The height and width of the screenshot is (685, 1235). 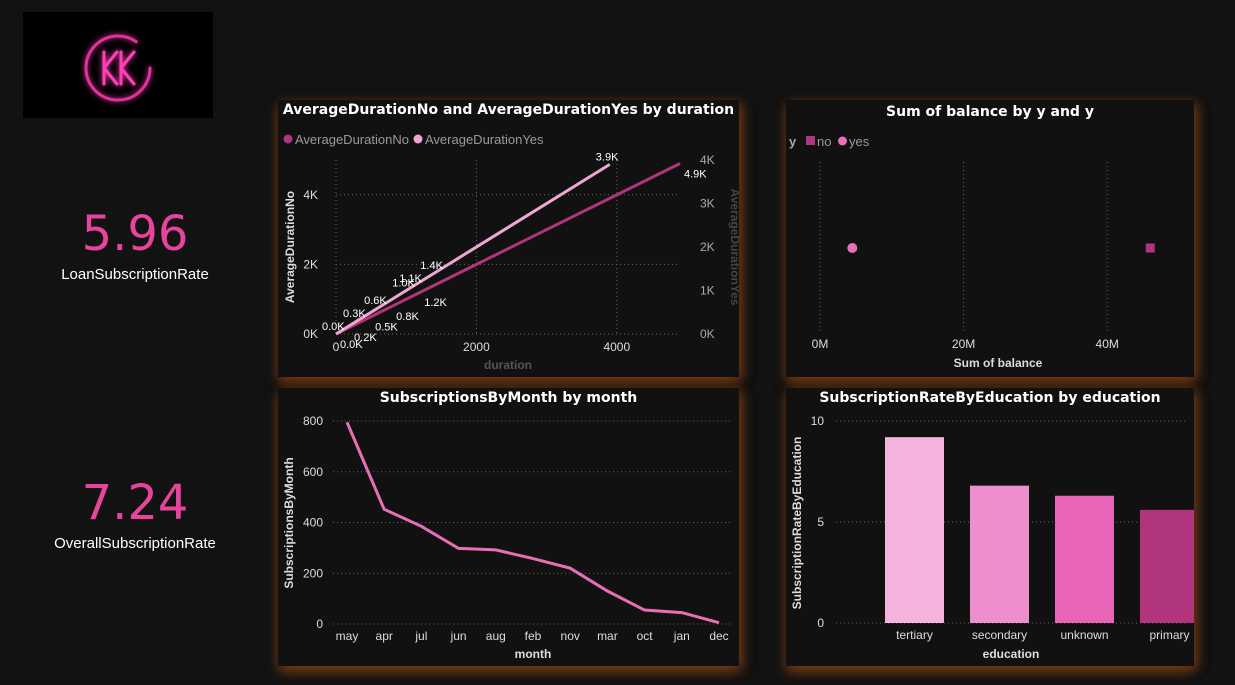 What do you see at coordinates (435, 303) in the screenshot?
I see `data-label: 1.2K` at bounding box center [435, 303].